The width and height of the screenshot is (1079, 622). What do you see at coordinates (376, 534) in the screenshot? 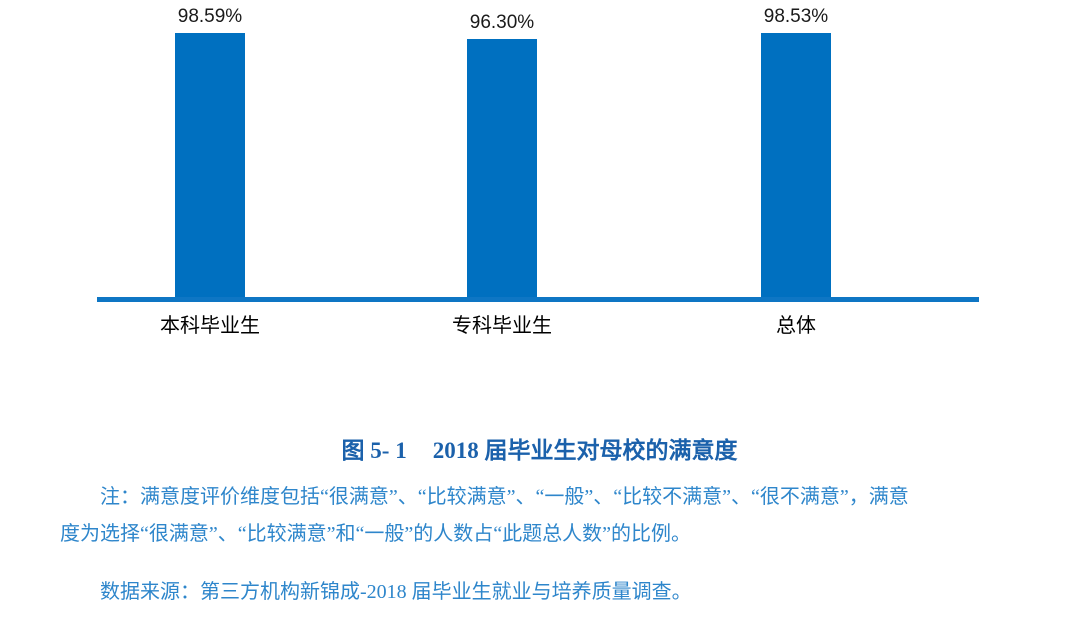
I see `figure-note-line2: 度为选择“很满意”、“比较满意”和“一般”的人数占“此题总人数”的比例。` at bounding box center [376, 534].